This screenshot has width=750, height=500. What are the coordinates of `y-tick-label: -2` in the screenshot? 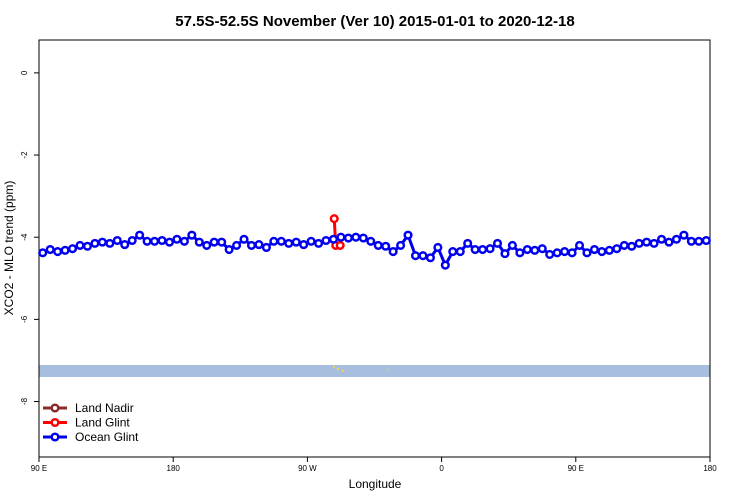 It's located at (24, 155).